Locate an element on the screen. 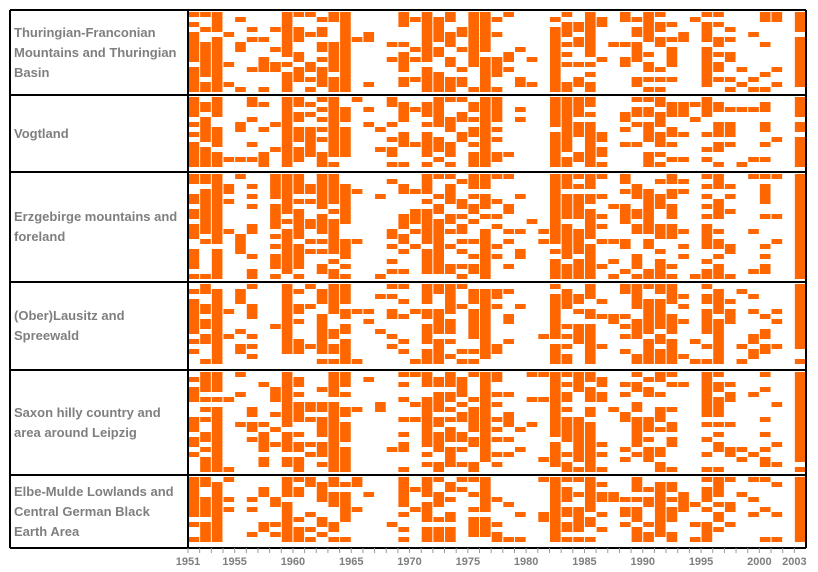  x-tick-label: 1995 is located at coordinates (701, 562).